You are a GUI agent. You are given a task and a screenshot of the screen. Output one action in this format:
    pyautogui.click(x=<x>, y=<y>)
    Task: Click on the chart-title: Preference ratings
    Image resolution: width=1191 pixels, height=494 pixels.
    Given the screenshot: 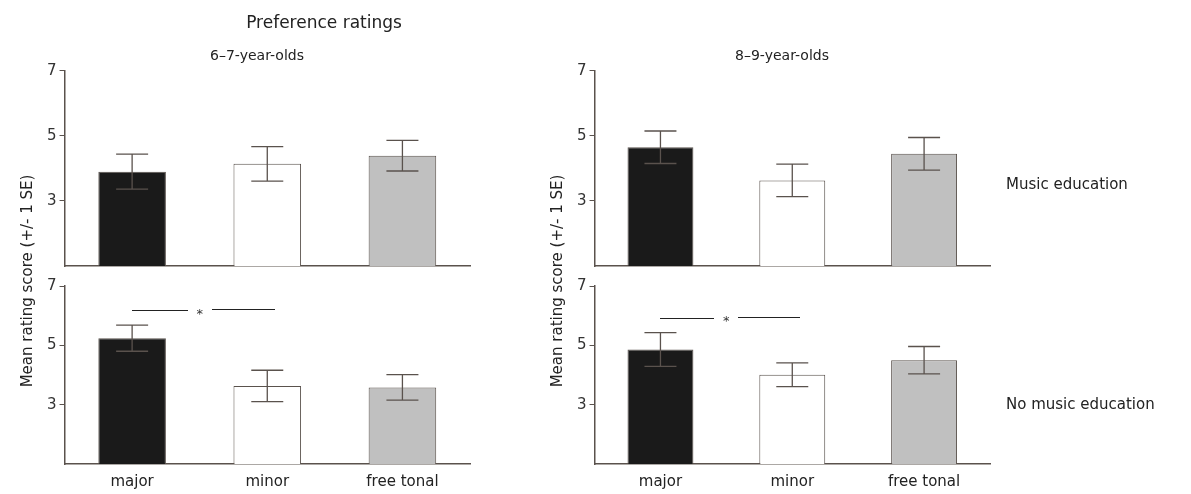 What is the action you would take?
    pyautogui.click(x=324, y=22)
    